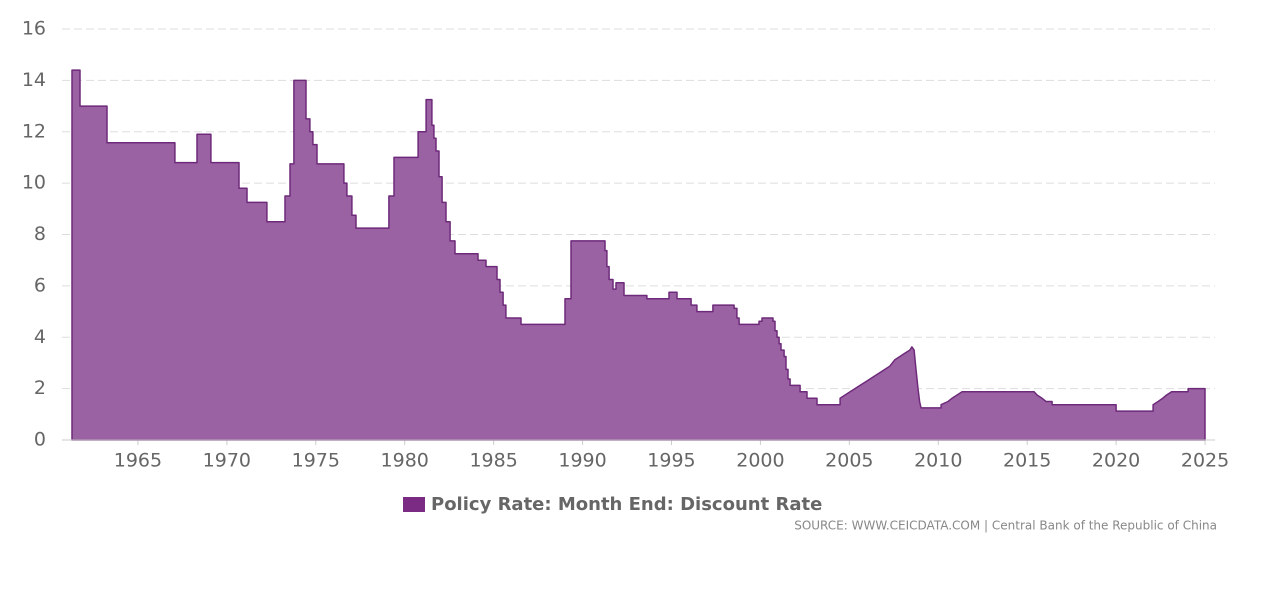 The image size is (1263, 589). I want to click on y-tick-label: 4, so click(40, 337).